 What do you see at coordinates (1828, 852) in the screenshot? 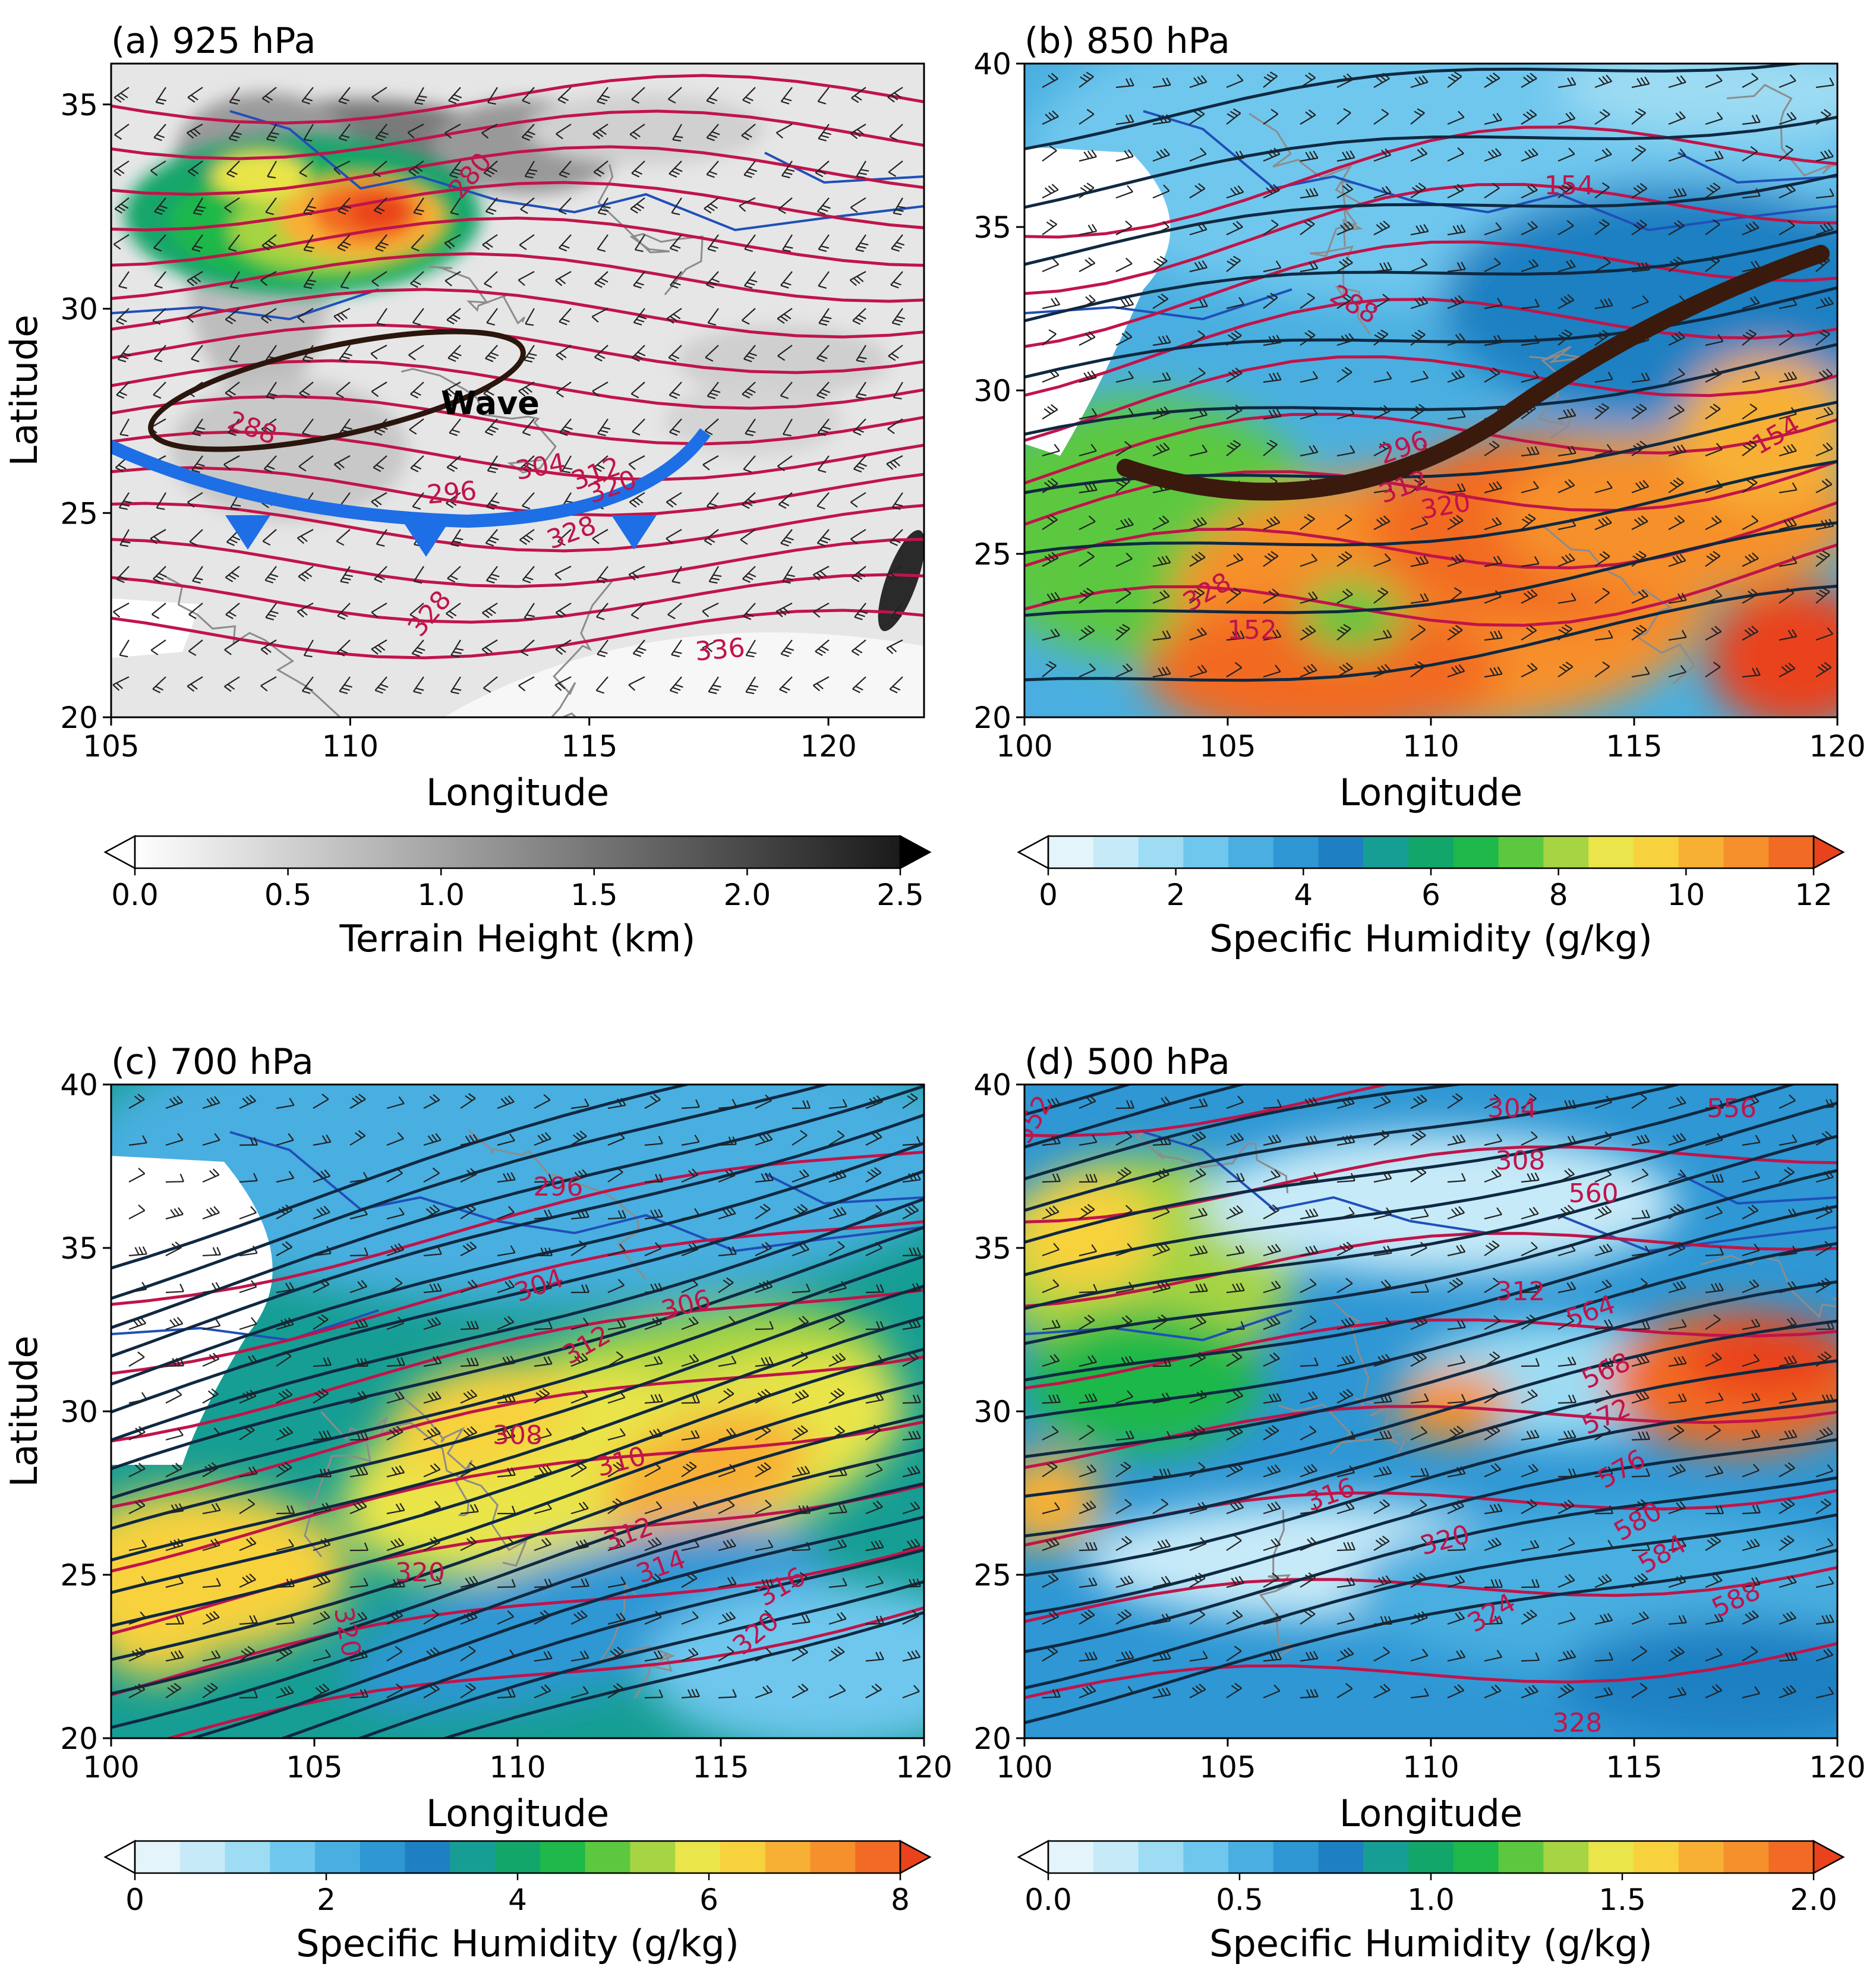
I see `colorbar-extend-max` at bounding box center [1828, 852].